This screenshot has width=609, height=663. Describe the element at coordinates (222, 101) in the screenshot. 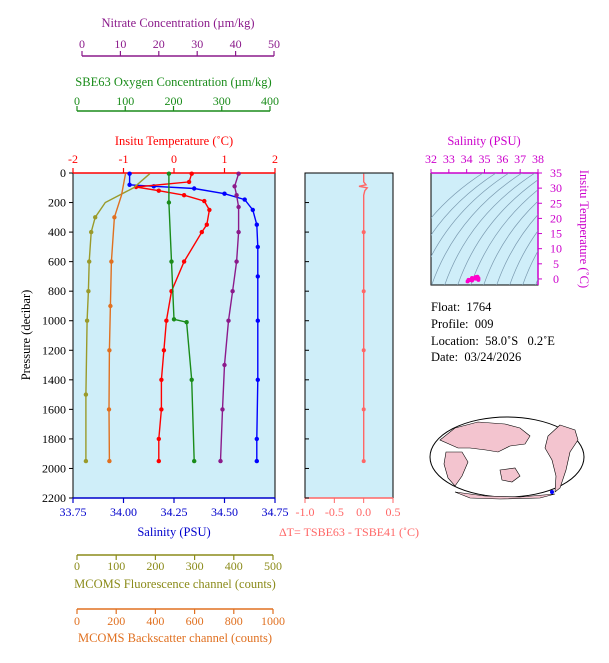

I see `oxygen-tick-label: 300` at that location.